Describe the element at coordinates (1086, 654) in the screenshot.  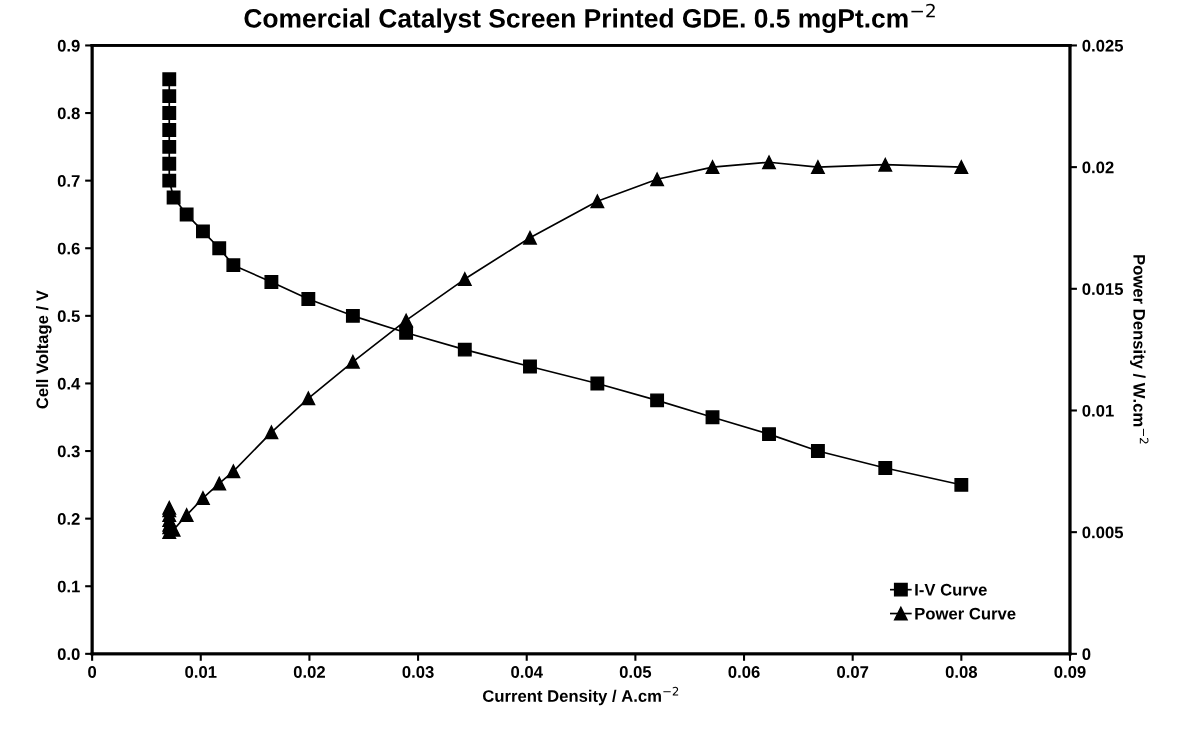
I see `y2-tick-label: 0` at that location.